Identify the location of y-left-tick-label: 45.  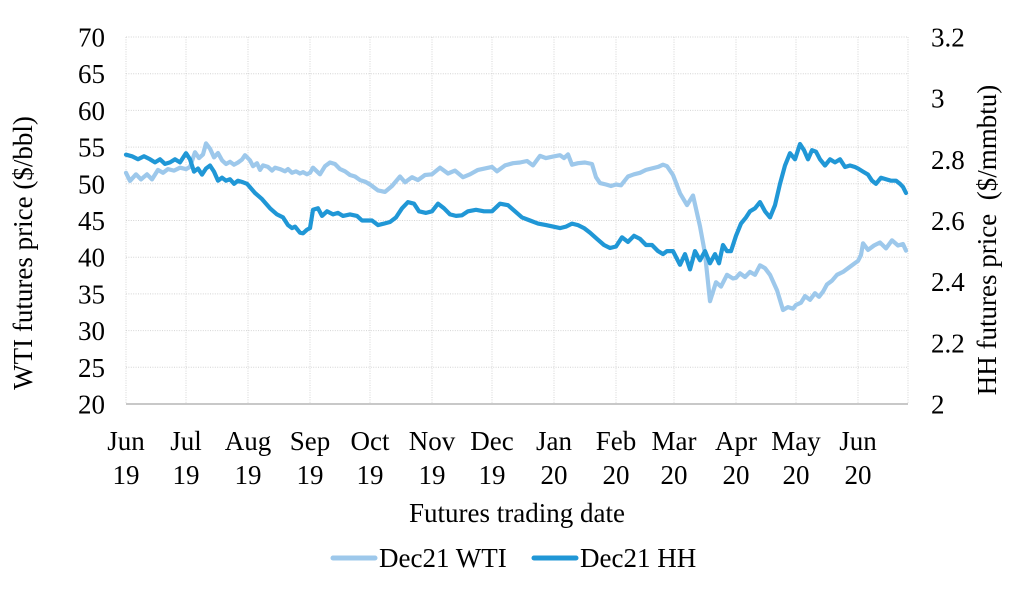
(91, 221).